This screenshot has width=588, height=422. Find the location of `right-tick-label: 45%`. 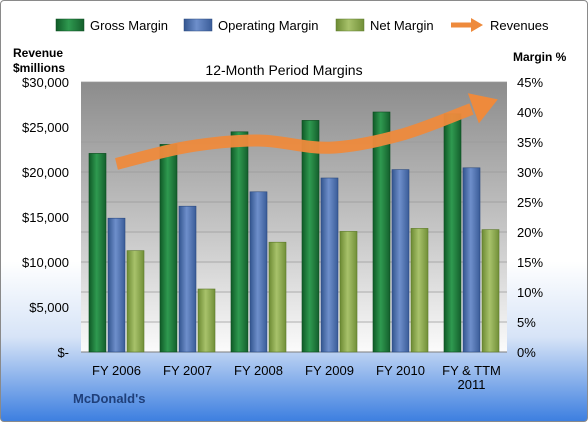

right-tick-label: 45% is located at coordinates (530, 82).